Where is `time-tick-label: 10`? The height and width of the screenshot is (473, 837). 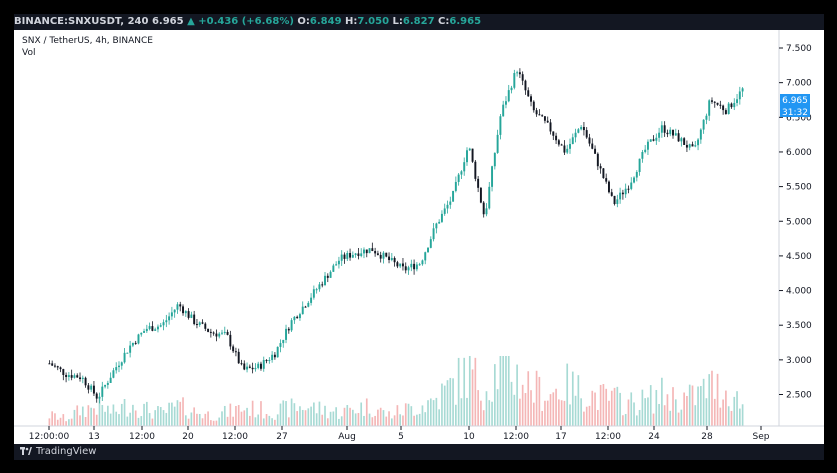
time-tick-label: 10 is located at coordinates (469, 437).